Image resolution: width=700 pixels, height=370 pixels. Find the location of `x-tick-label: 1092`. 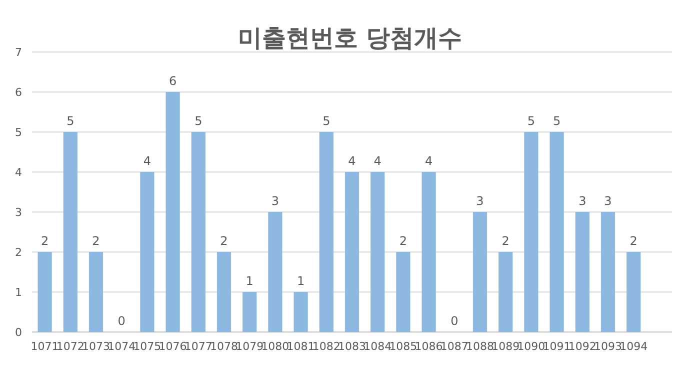

x-tick-label: 1092 is located at coordinates (582, 346).